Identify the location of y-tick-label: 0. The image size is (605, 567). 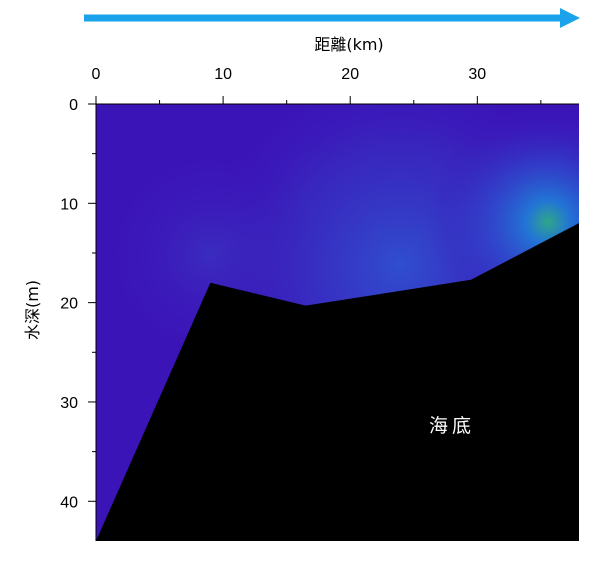
(73, 105).